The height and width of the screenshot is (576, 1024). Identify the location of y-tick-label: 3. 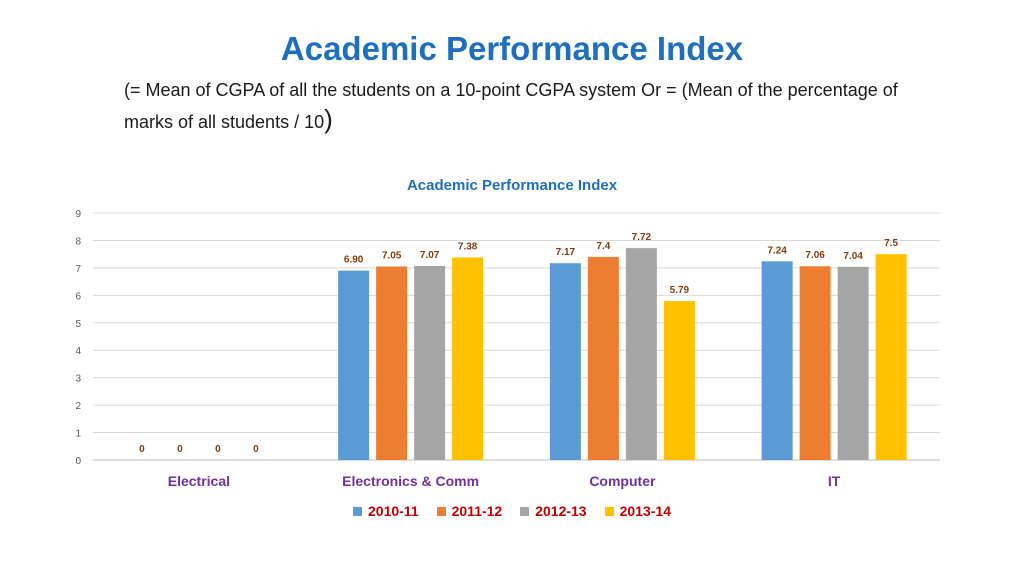
(78, 379).